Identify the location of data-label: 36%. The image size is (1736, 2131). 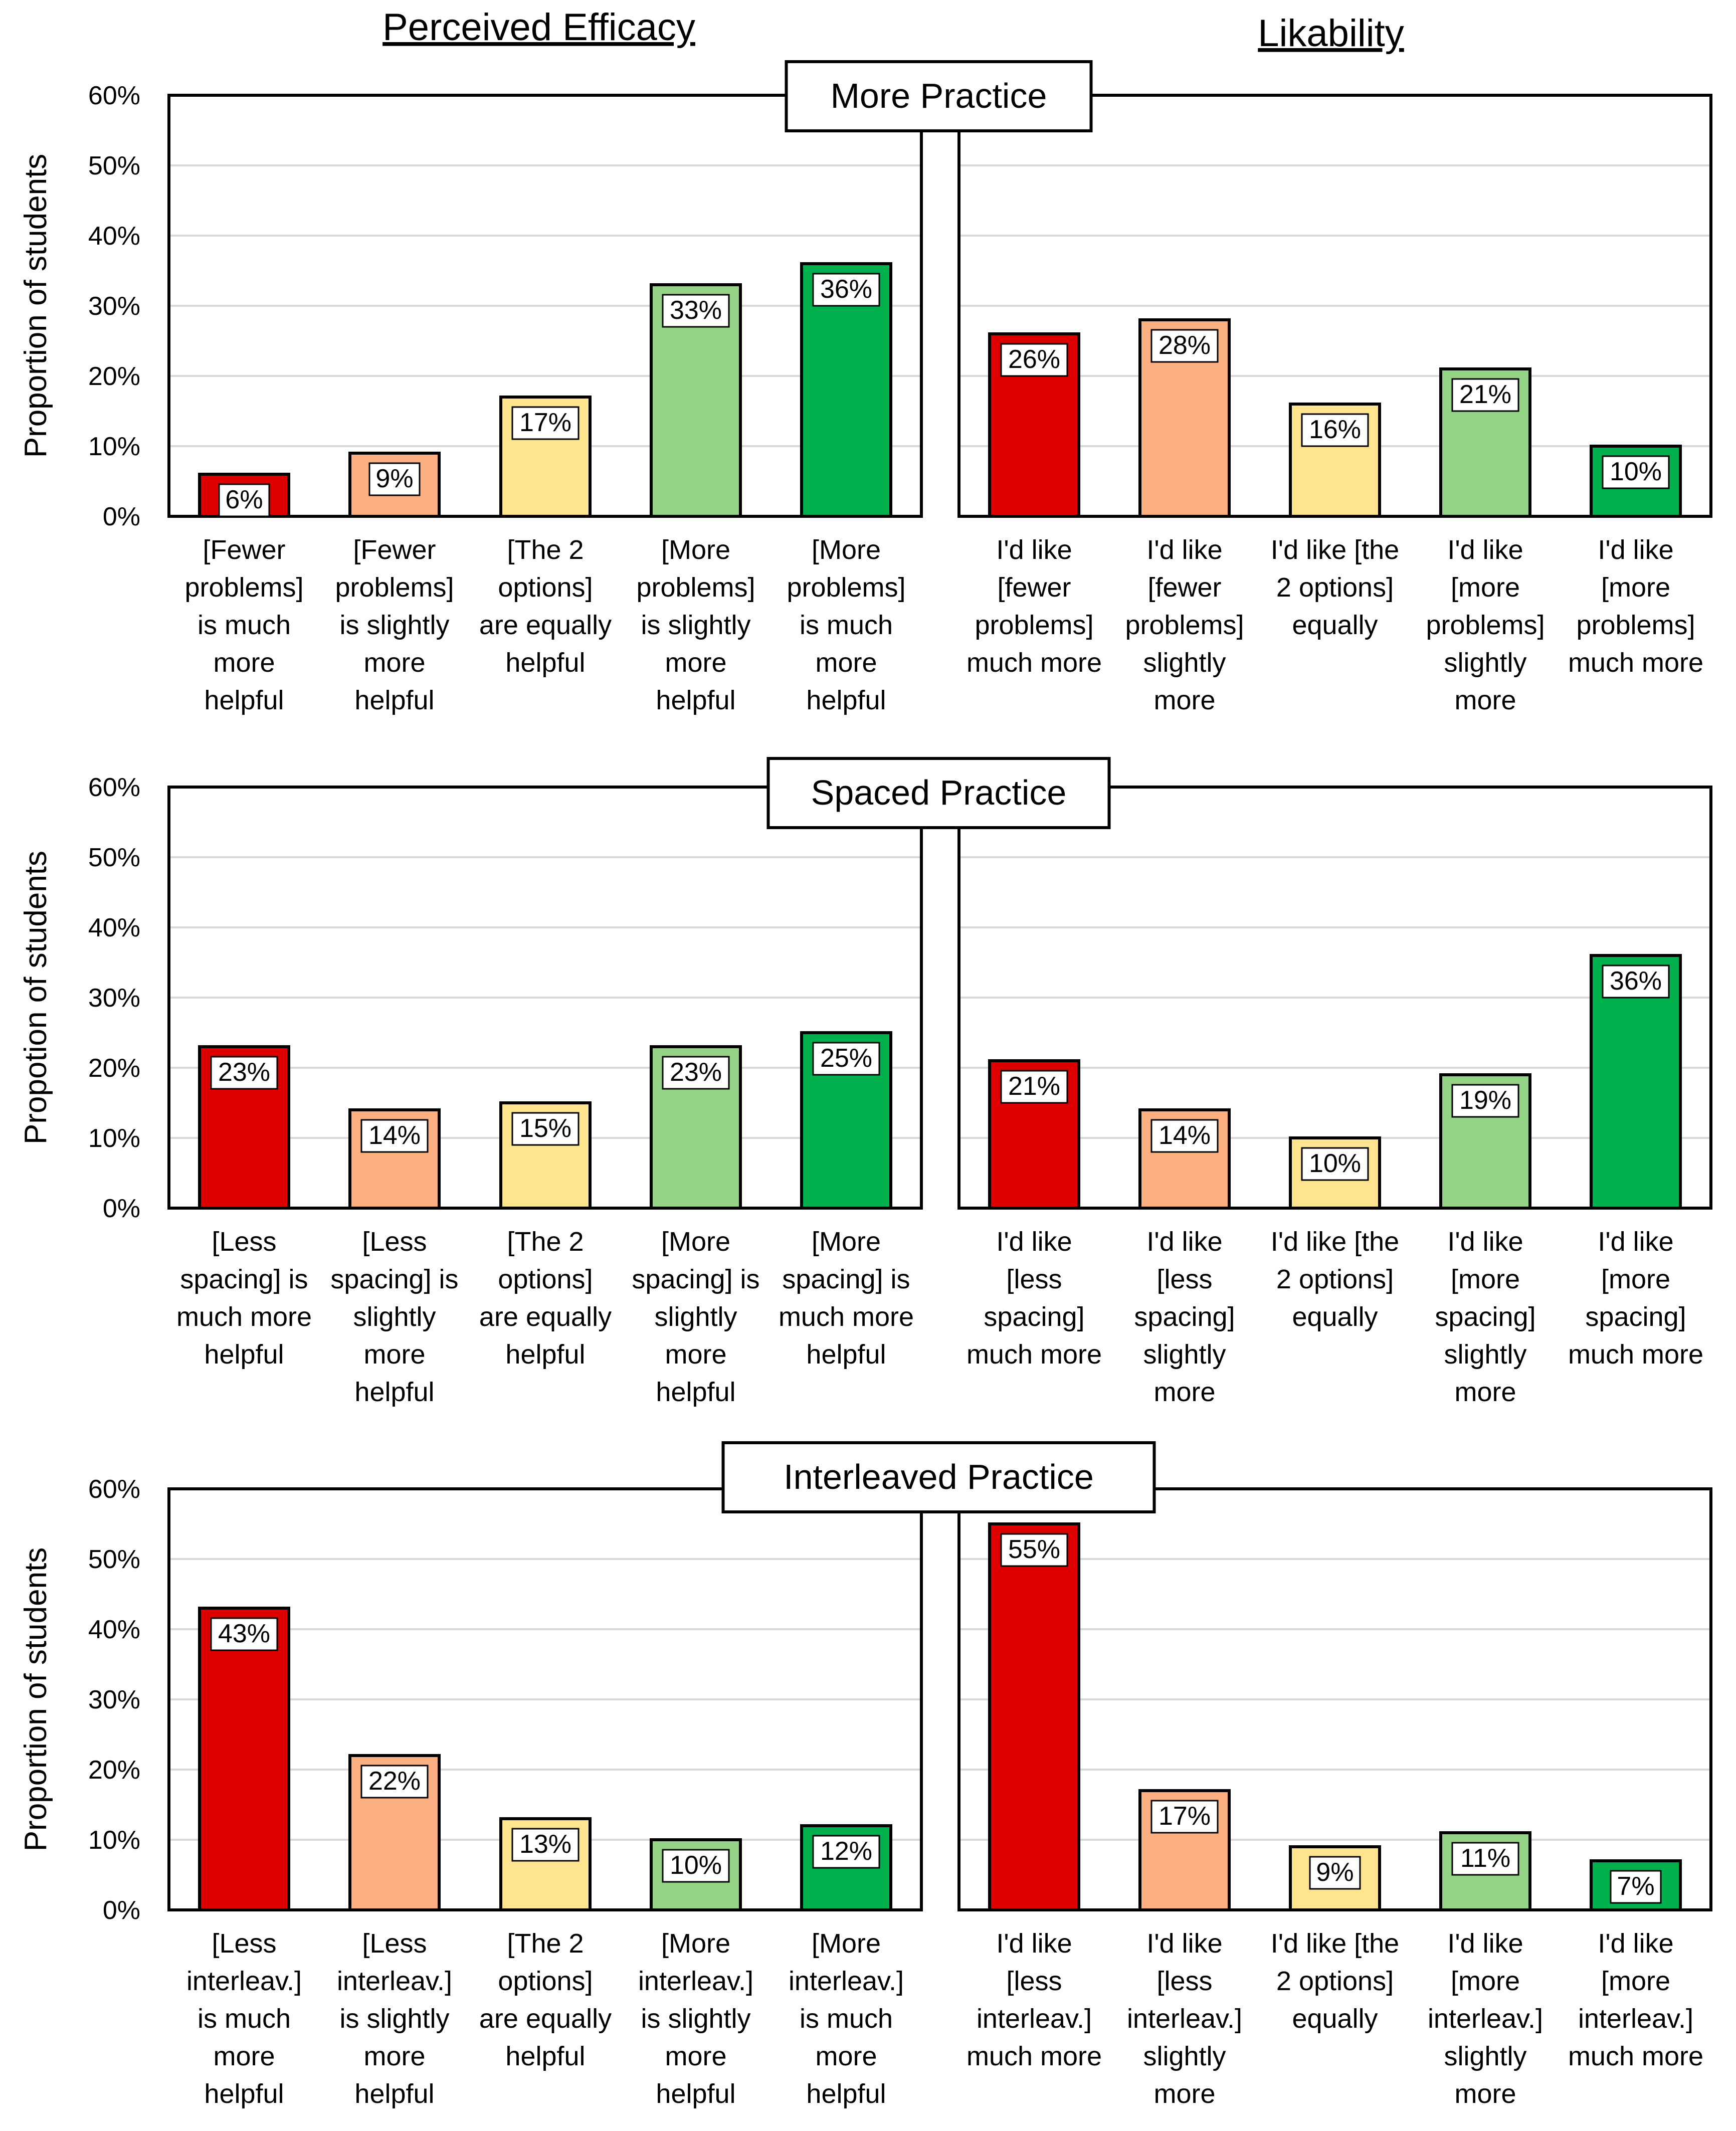
(1636, 981).